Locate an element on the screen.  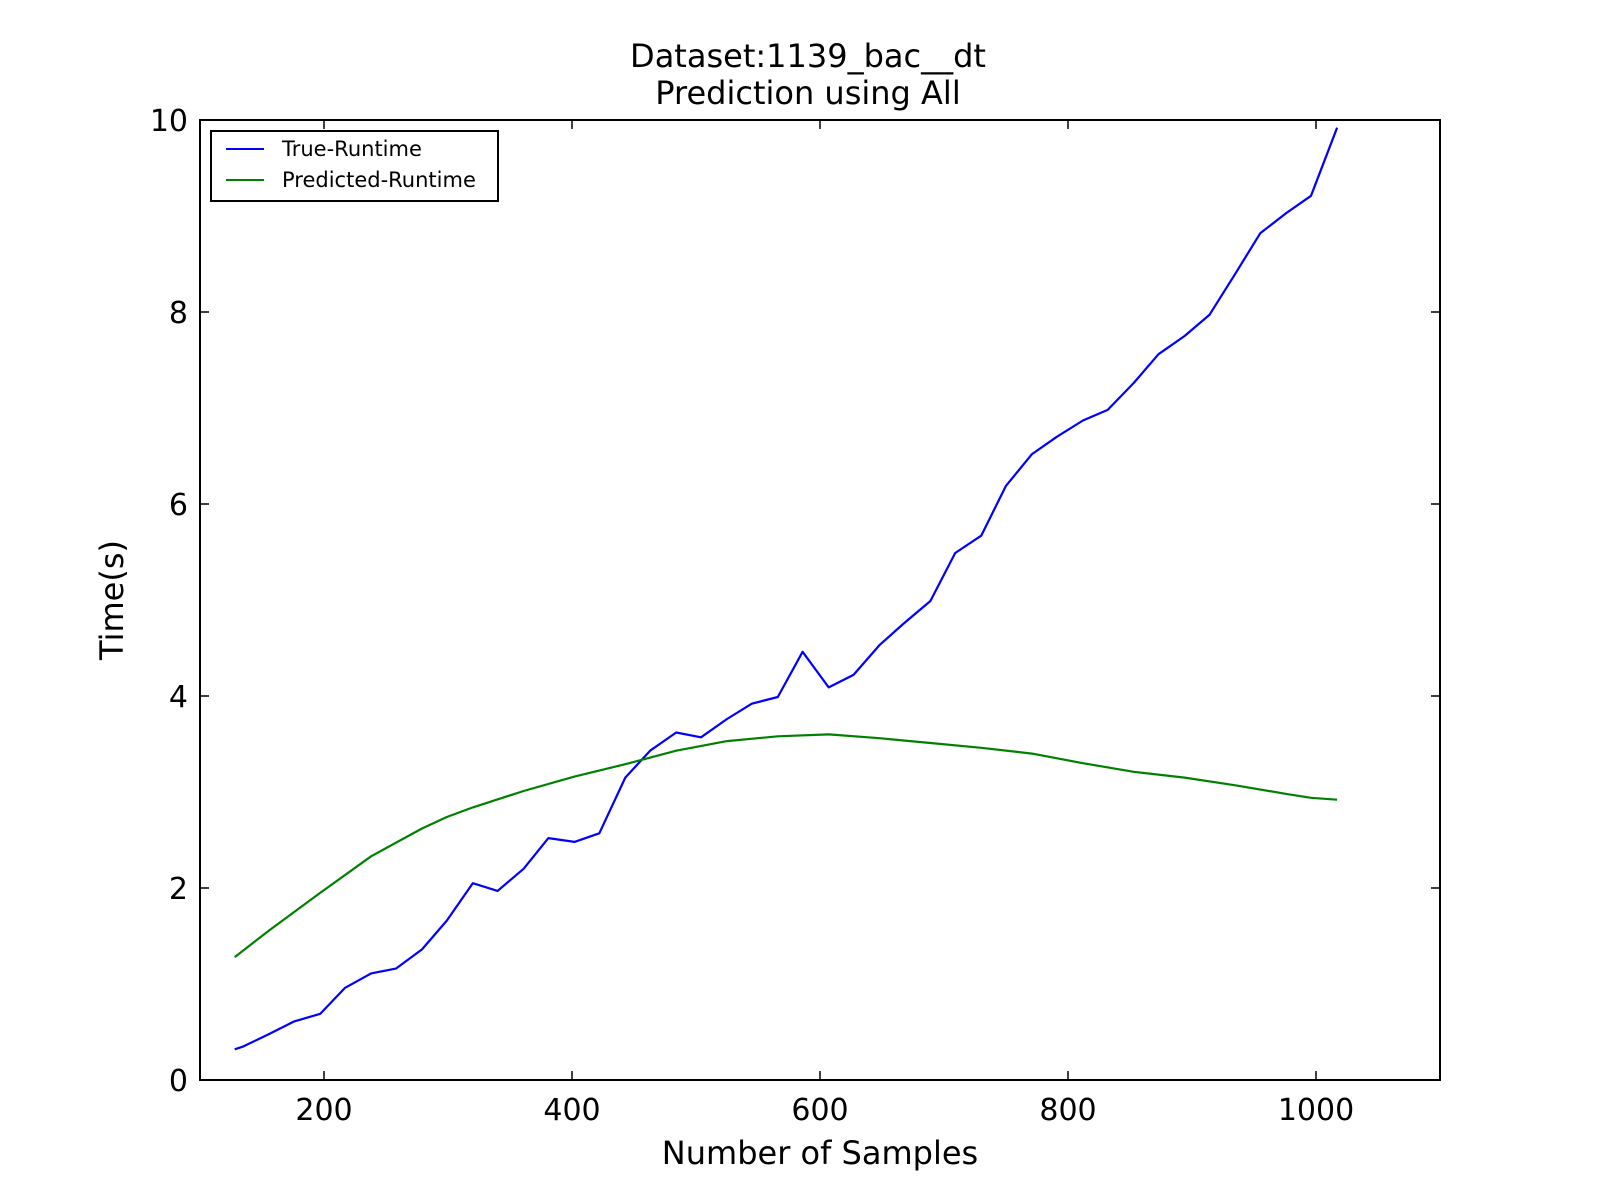
chart-title: Dataset:1139_bac__dt is located at coordinates (808, 56).